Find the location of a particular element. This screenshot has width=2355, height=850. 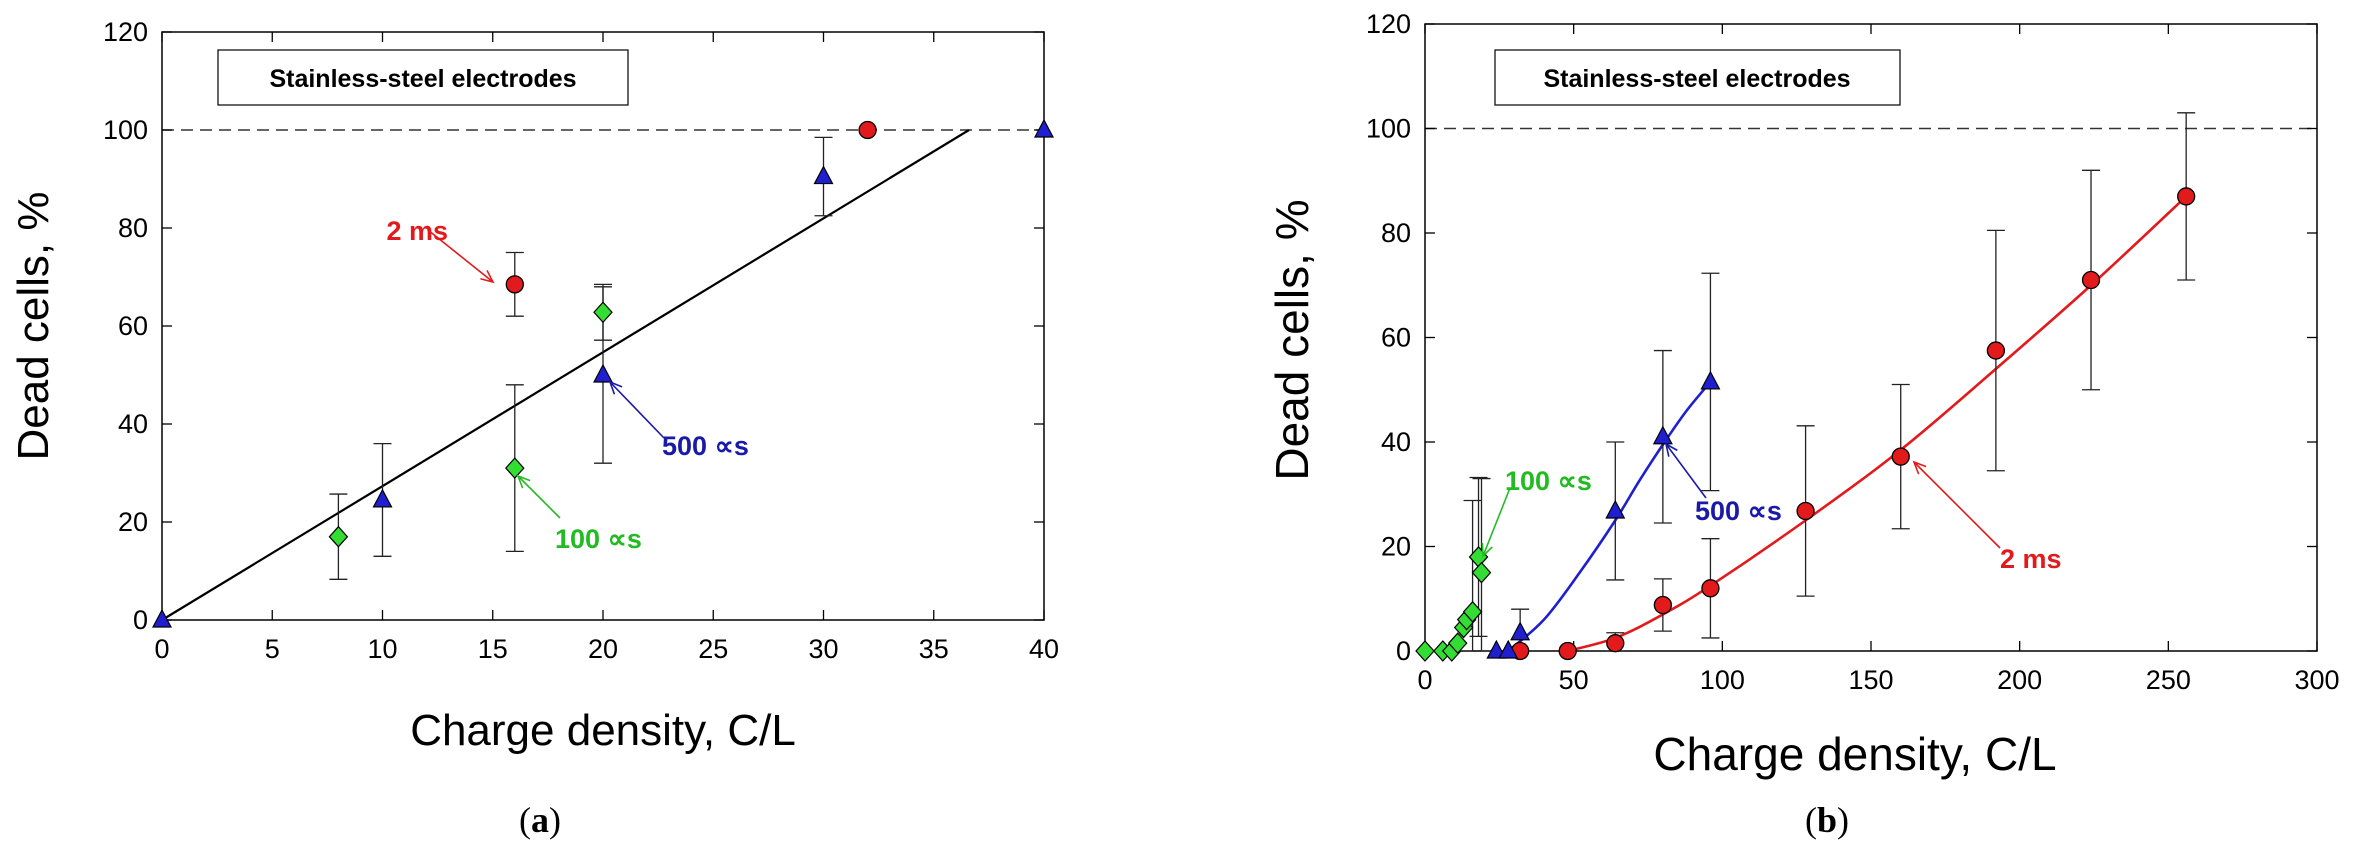

x-tick-label: 40 is located at coordinates (1044, 649).